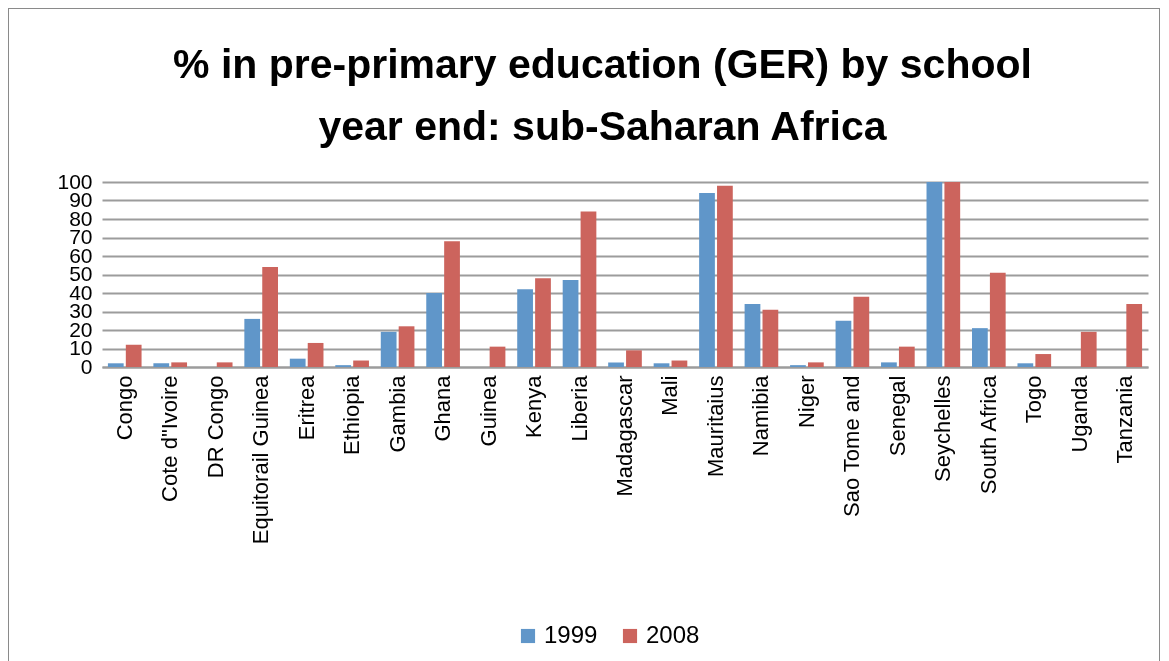  I want to click on x-tick-label: Cote d"Ivoire, so click(170, 438).